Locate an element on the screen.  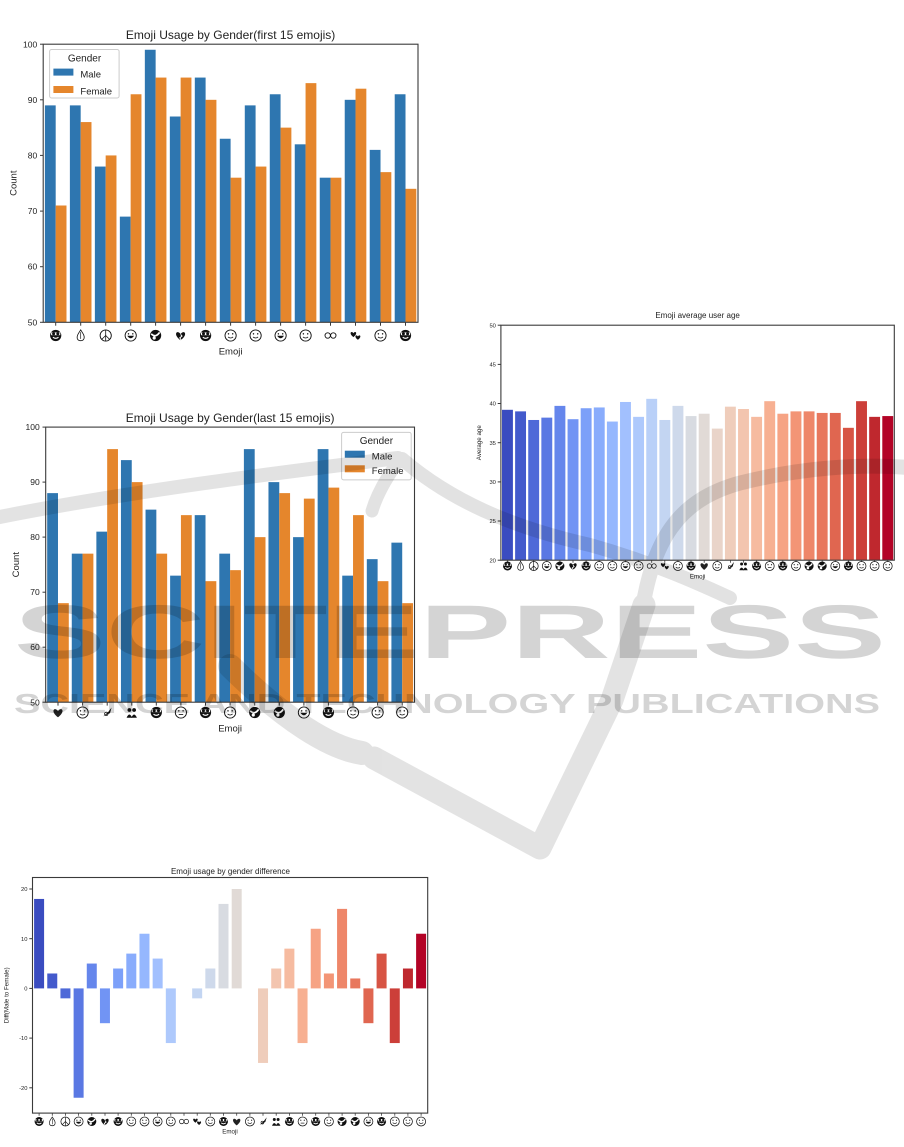
svg-text: Average age is located at coordinates (479, 443).